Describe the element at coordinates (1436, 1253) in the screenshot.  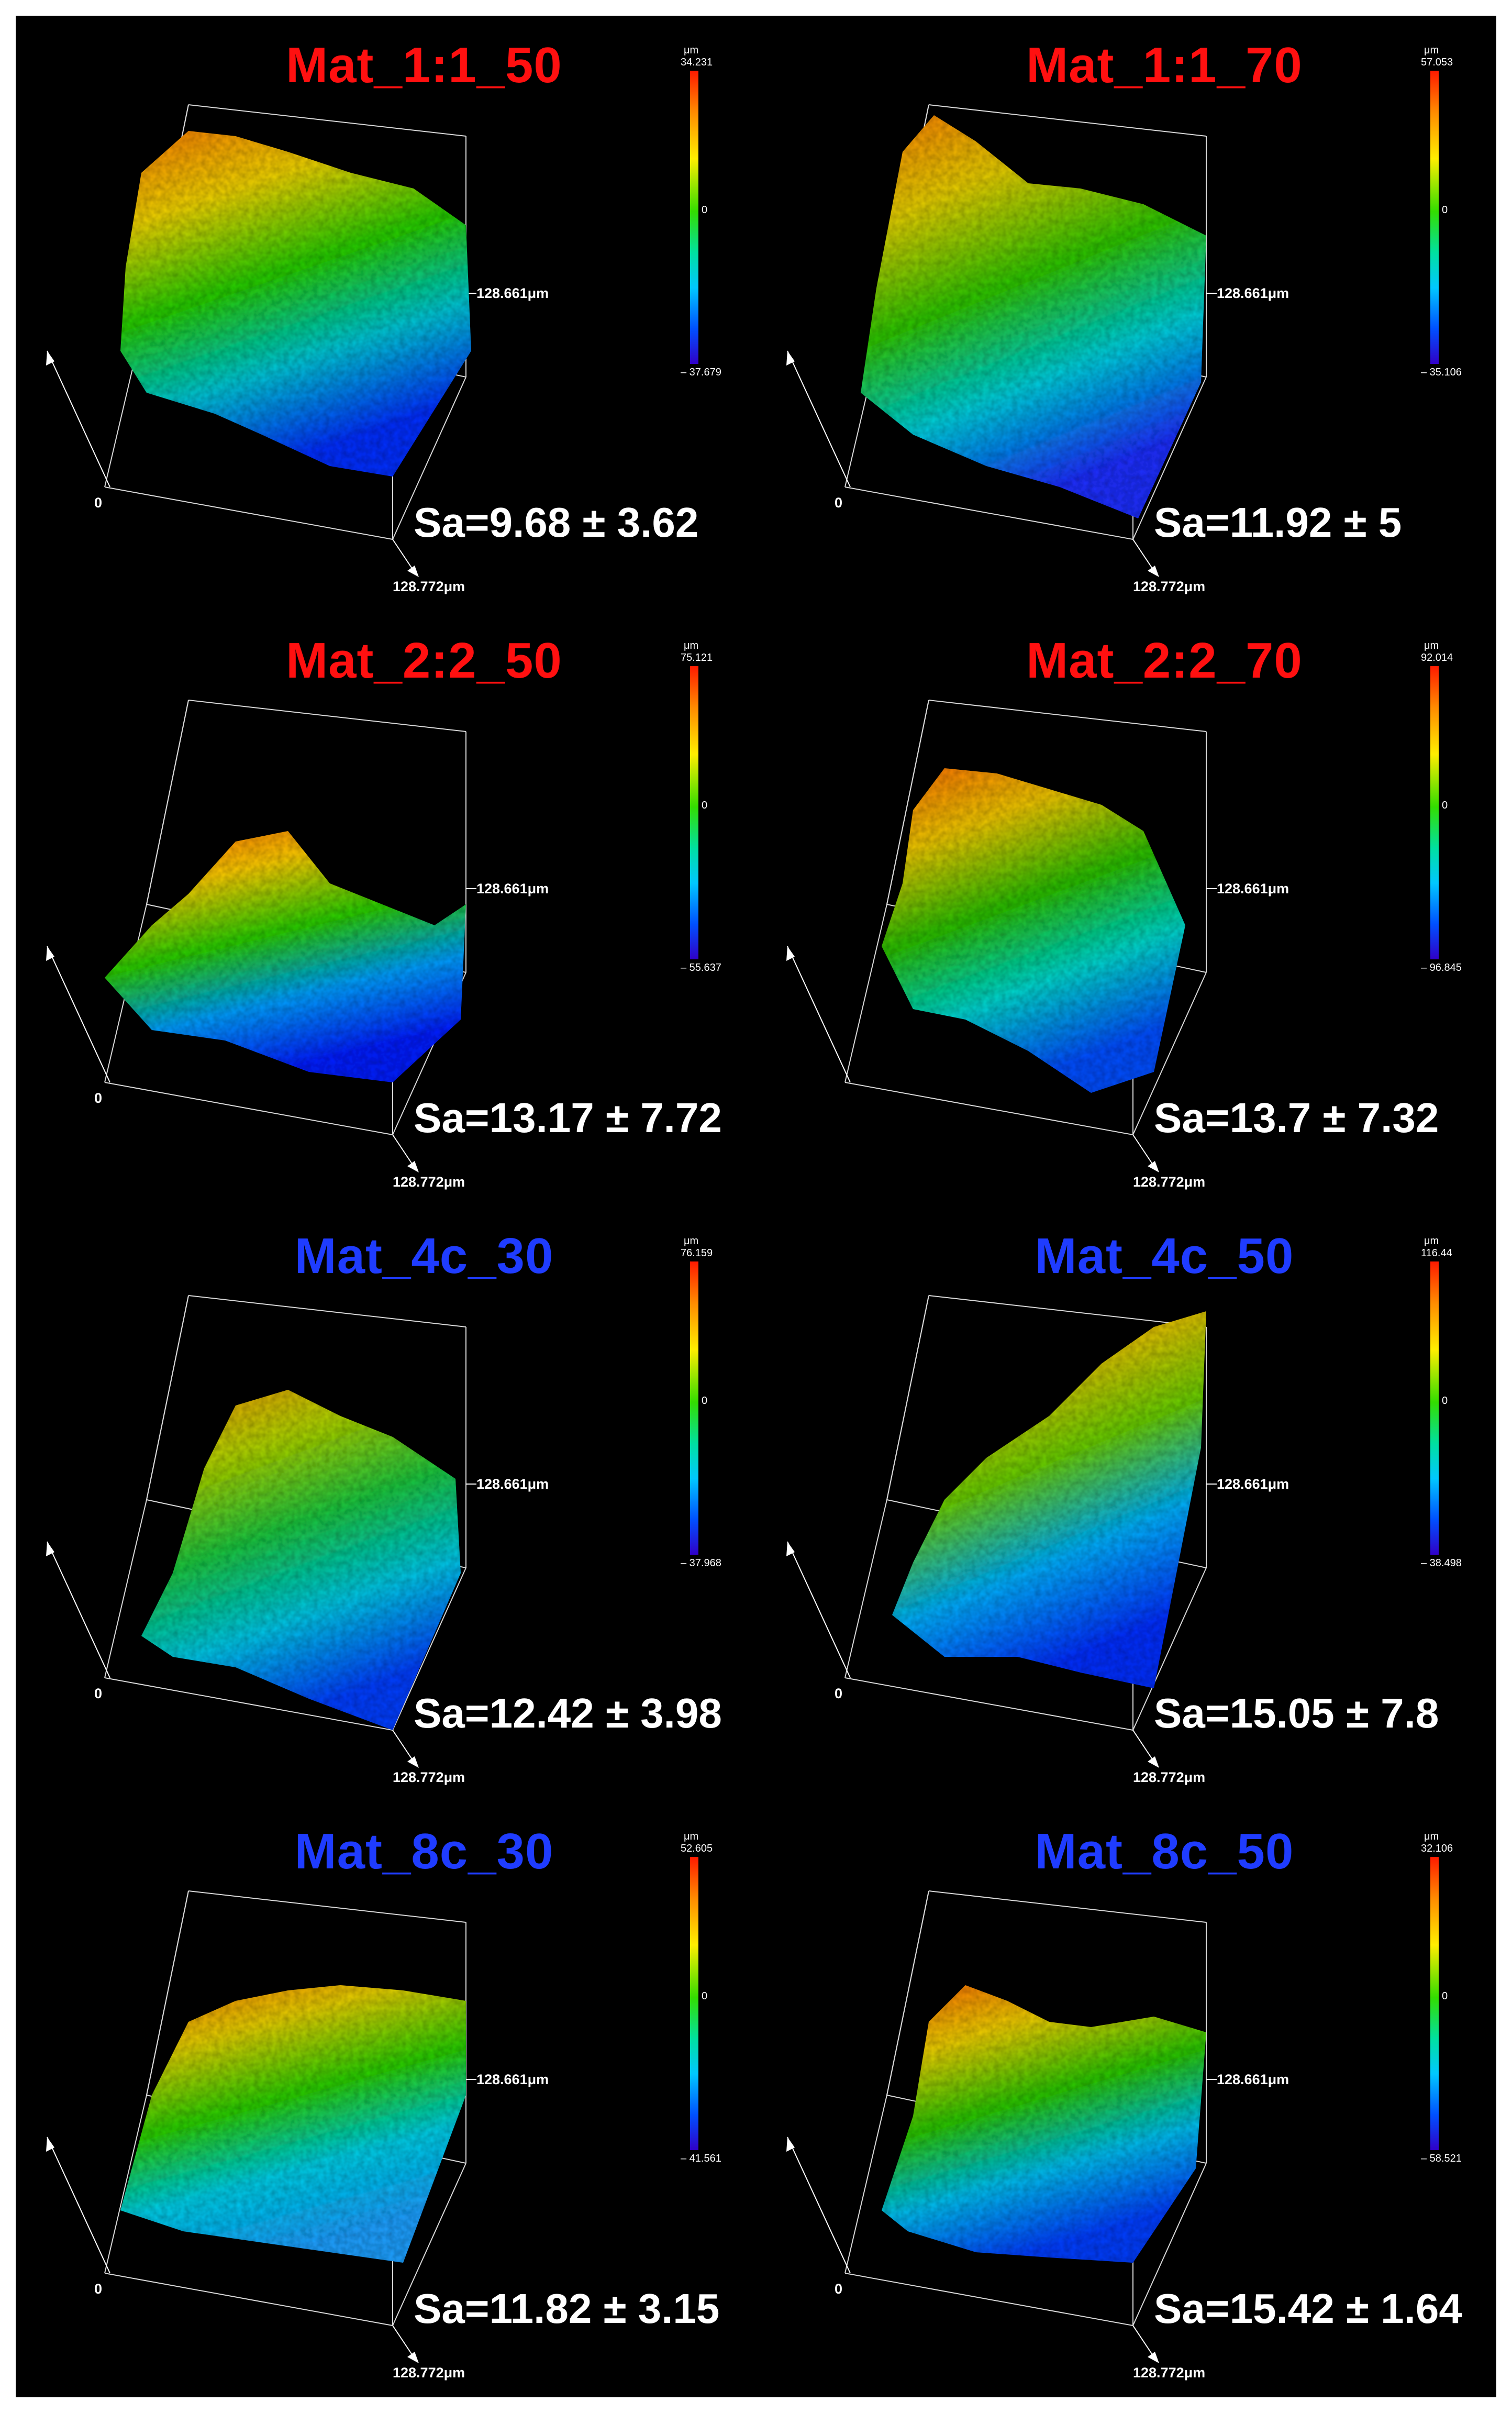
I see `colorbar-max-value: 116.44` at that location.